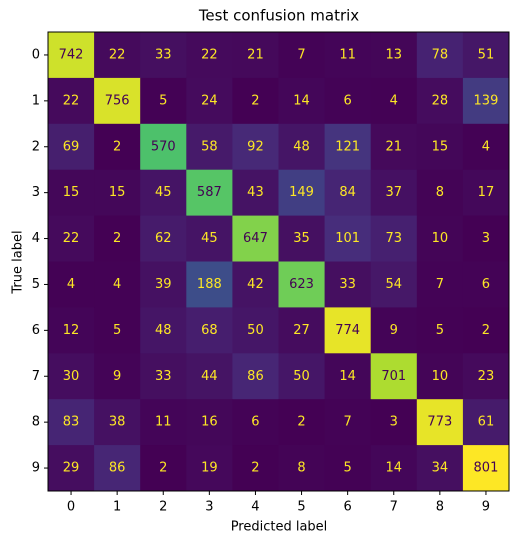 This screenshot has height=550, width=520. I want to click on cell-value: 83, so click(71, 422).